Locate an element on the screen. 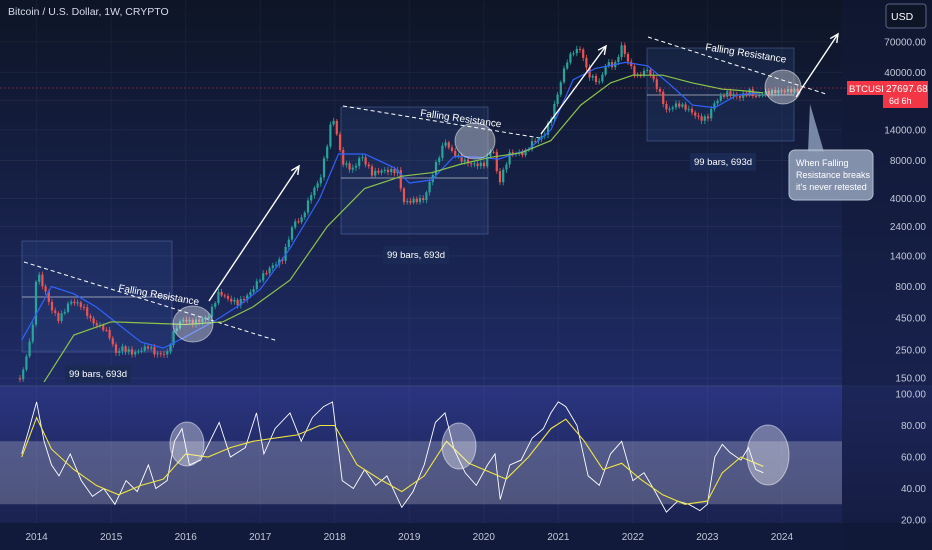  price-tag-ticker-box is located at coordinates (865, 88).